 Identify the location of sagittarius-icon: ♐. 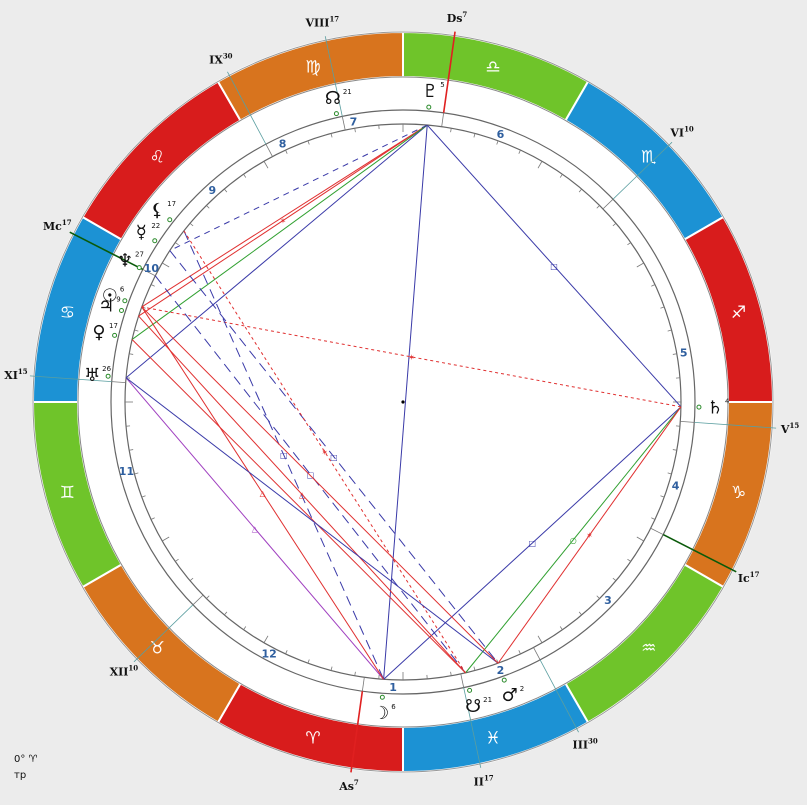
(738, 313).